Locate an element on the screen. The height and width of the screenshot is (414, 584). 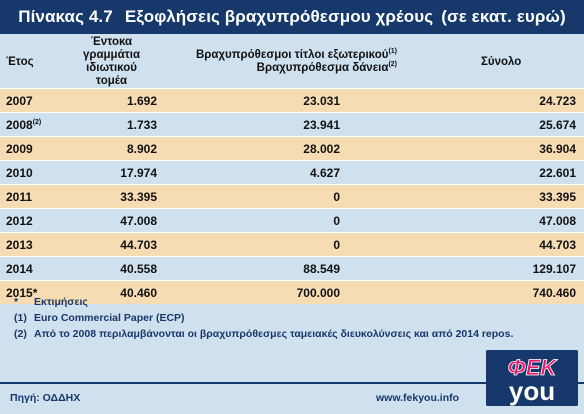
cell-foreign-value: 4.627 is located at coordinates (324, 172).